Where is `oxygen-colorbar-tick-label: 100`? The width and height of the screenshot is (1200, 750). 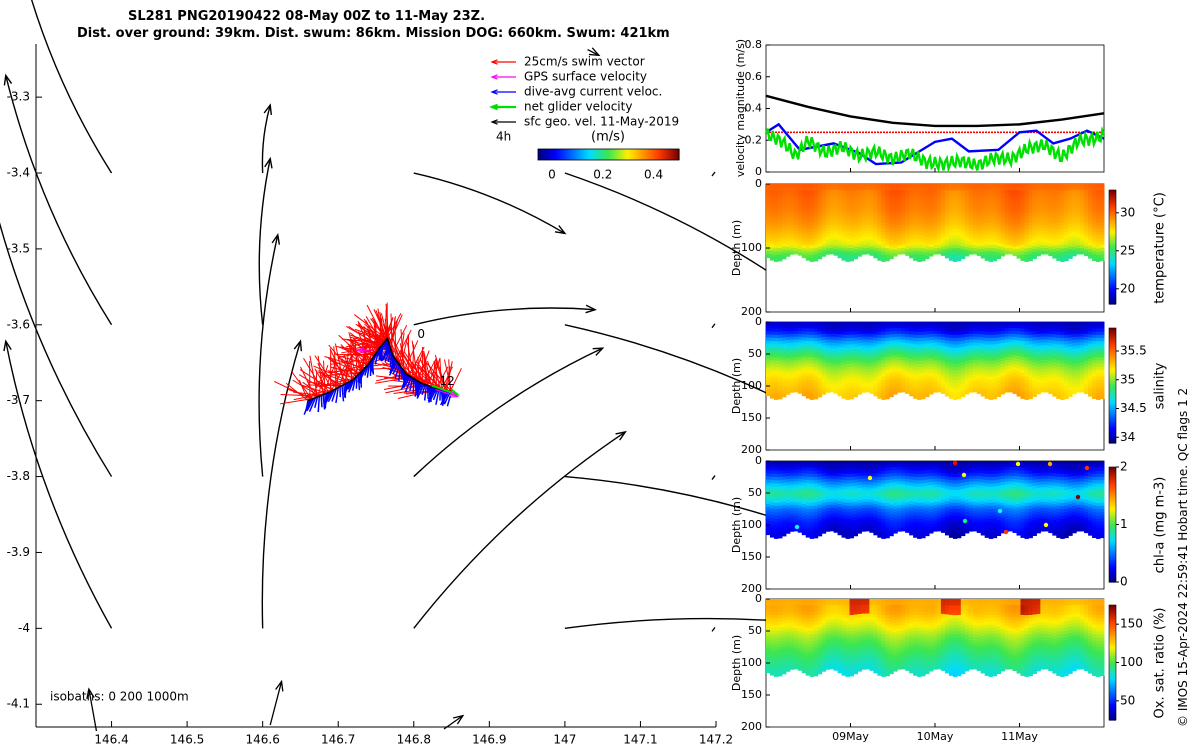
oxygen-colorbar-tick-label: 100 is located at coordinates (1131, 662).